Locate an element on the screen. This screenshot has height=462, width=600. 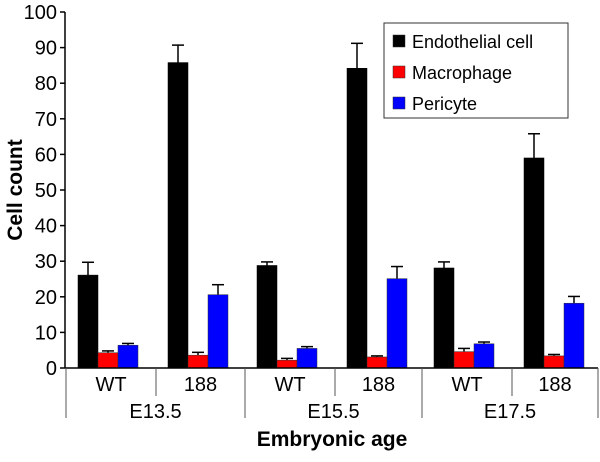
legend-label: Endothelial cell is located at coordinates (472, 42).